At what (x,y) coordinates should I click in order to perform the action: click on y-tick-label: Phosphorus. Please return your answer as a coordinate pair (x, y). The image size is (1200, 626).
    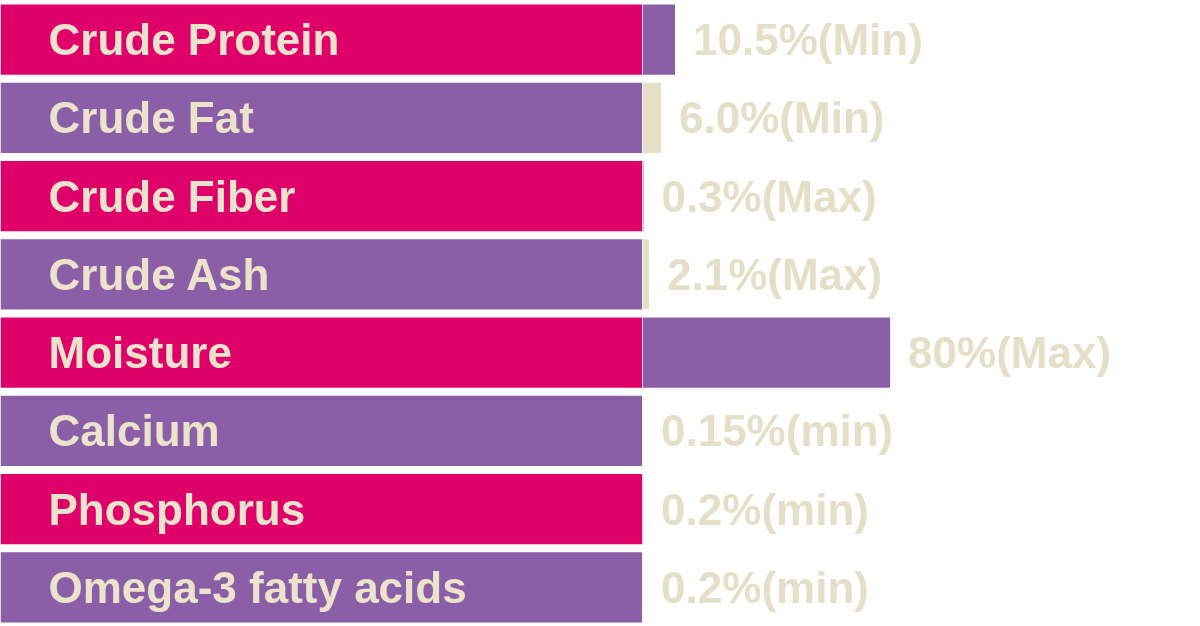
    Looking at the image, I should click on (177, 509).